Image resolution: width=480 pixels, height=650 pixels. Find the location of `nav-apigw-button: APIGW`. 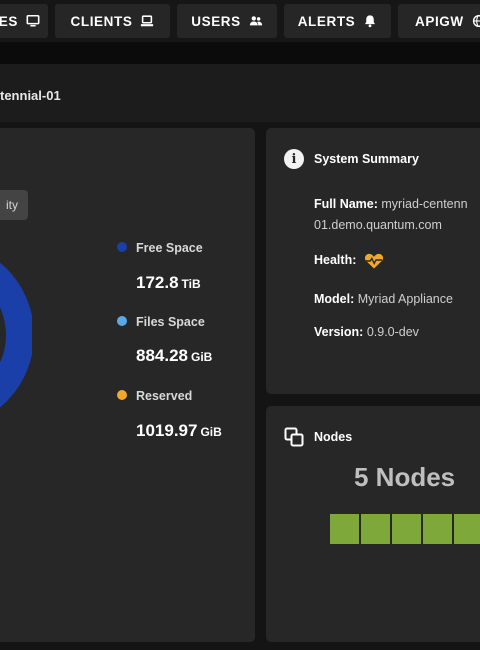

nav-apigw-button: APIGW is located at coordinates (439, 21).